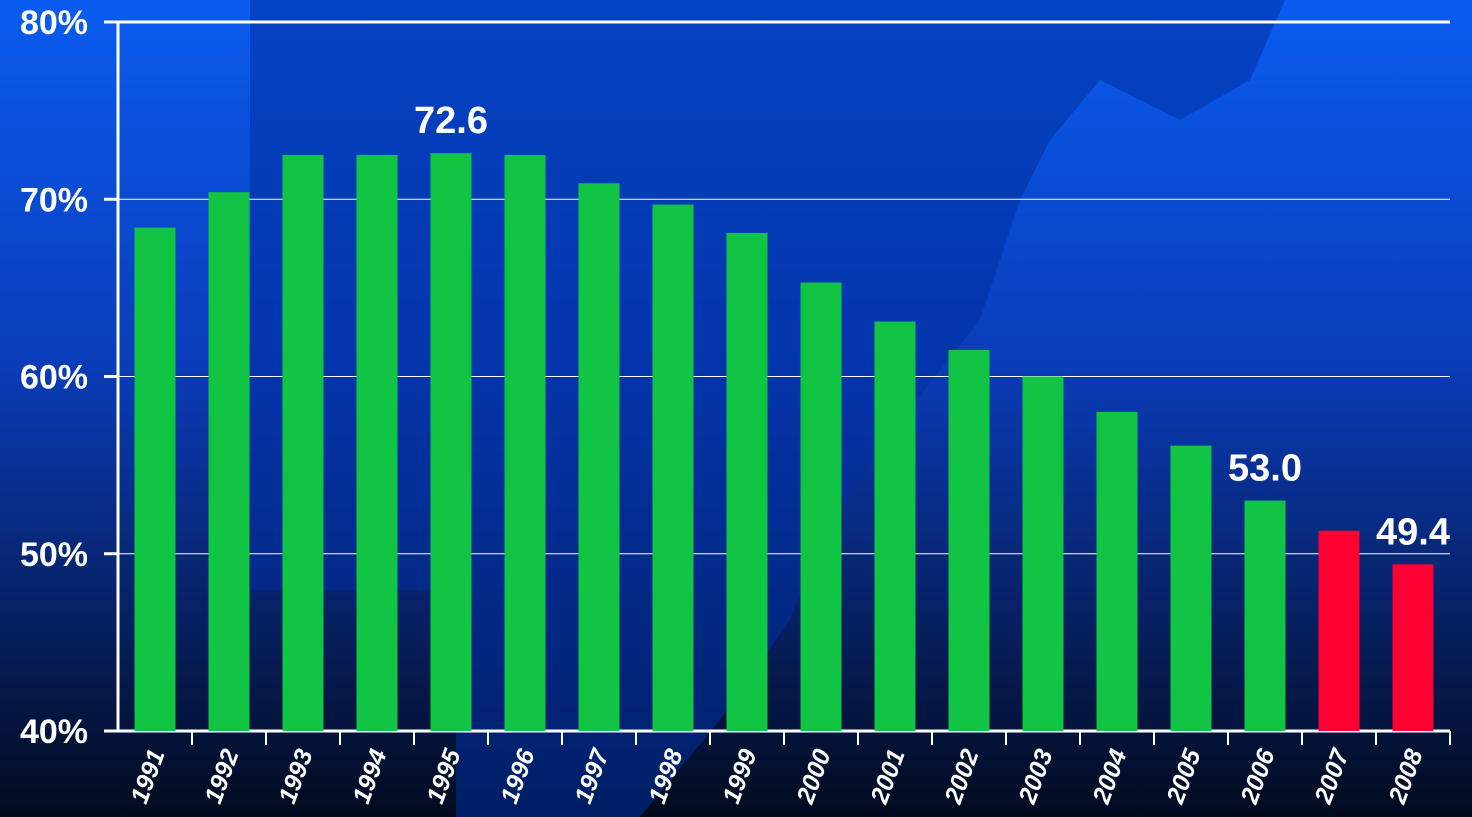 The height and width of the screenshot is (817, 1472). I want to click on y-tick-label: 70%, so click(54, 200).